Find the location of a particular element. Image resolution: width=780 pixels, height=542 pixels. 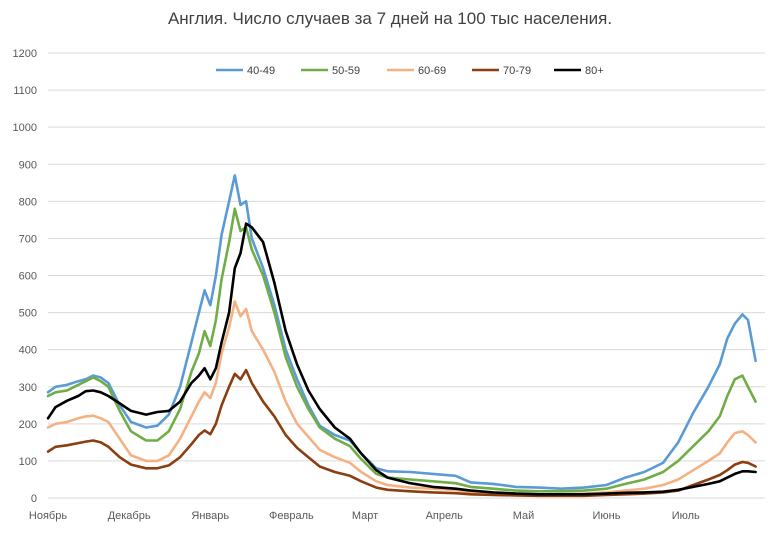

x-tick-label: Январь is located at coordinates (210, 516).